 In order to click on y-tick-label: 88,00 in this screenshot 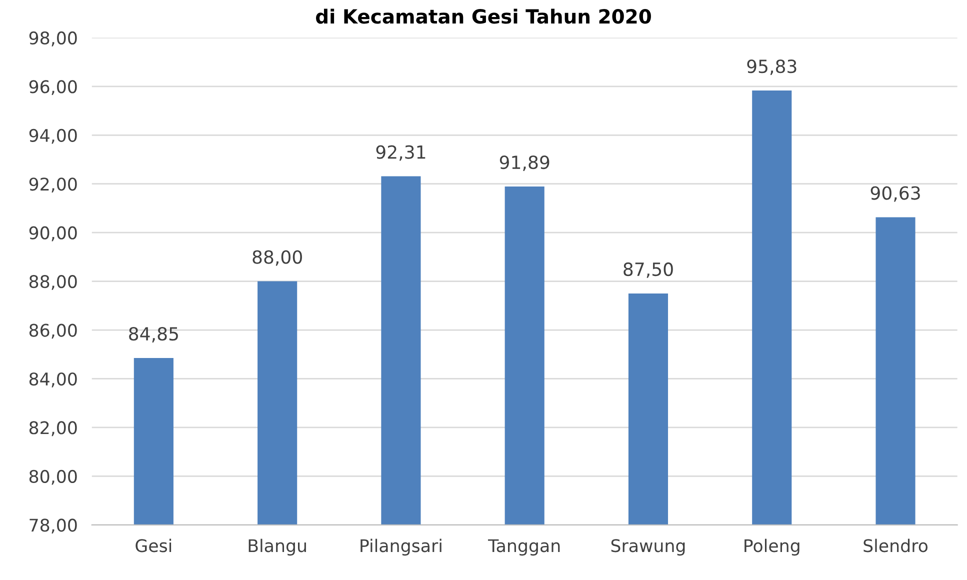, I will do `click(53, 282)`.